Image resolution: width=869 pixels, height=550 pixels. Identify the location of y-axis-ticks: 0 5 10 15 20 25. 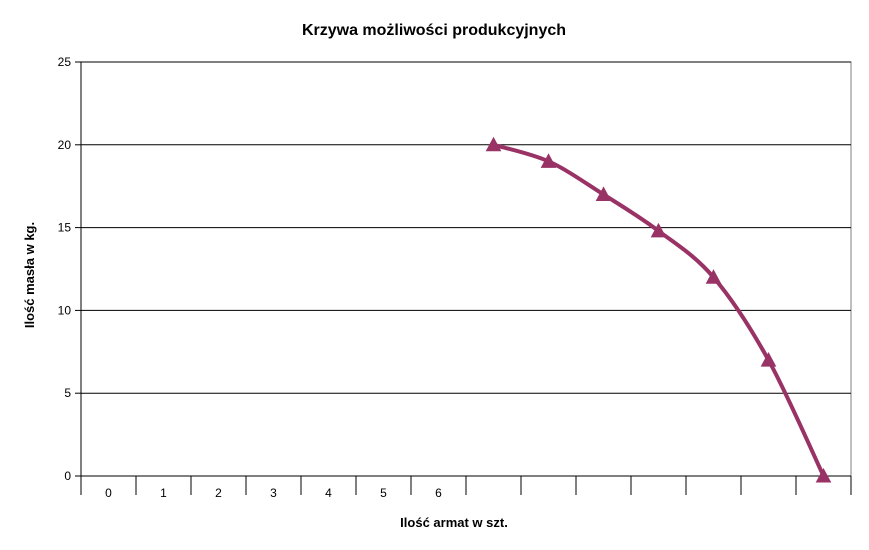
(69, 269).